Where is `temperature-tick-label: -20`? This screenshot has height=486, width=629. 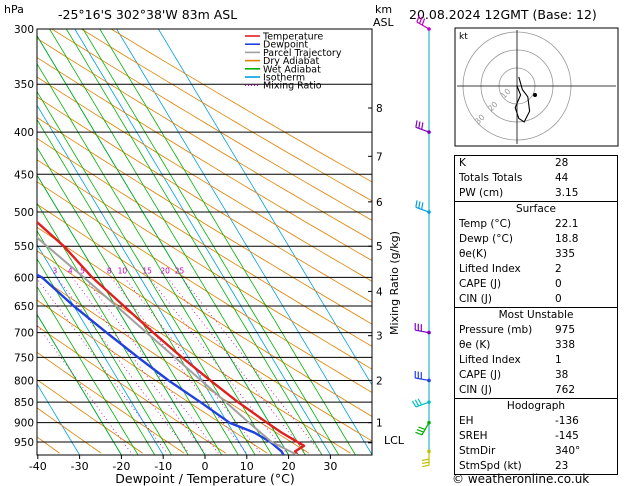 temperature-tick-label: -20 is located at coordinates (121, 466).